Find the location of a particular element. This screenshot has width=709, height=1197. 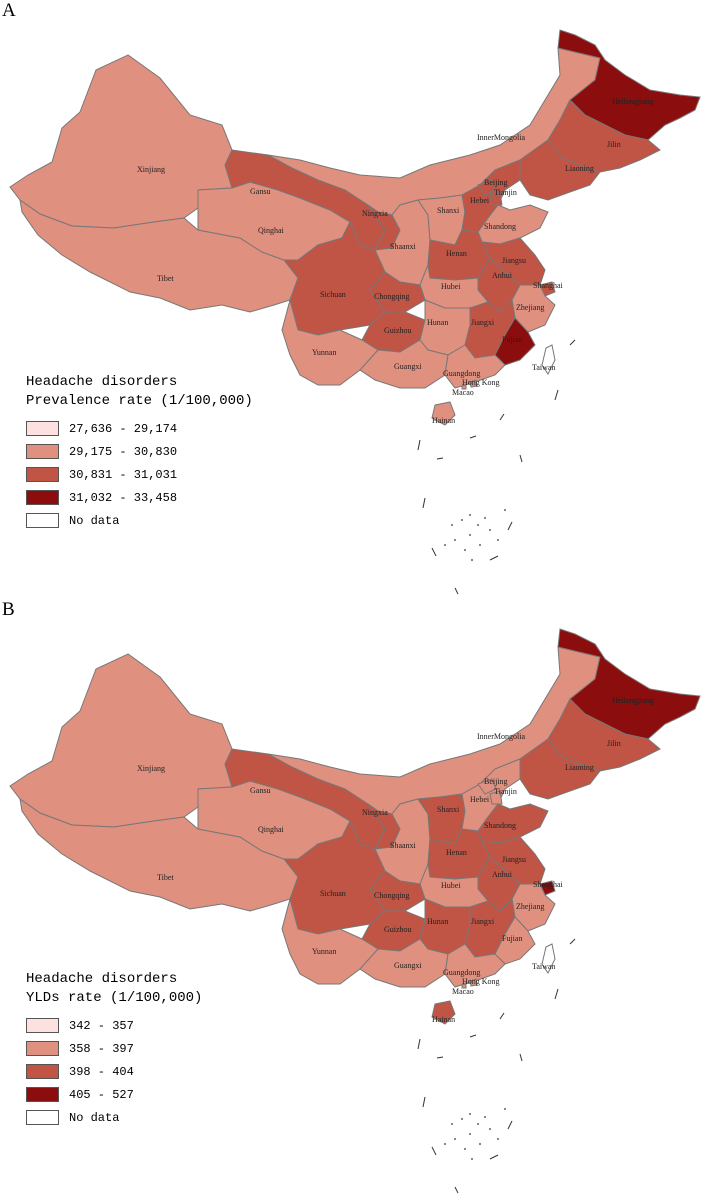

province-label: Shaanxi is located at coordinates (403, 246).